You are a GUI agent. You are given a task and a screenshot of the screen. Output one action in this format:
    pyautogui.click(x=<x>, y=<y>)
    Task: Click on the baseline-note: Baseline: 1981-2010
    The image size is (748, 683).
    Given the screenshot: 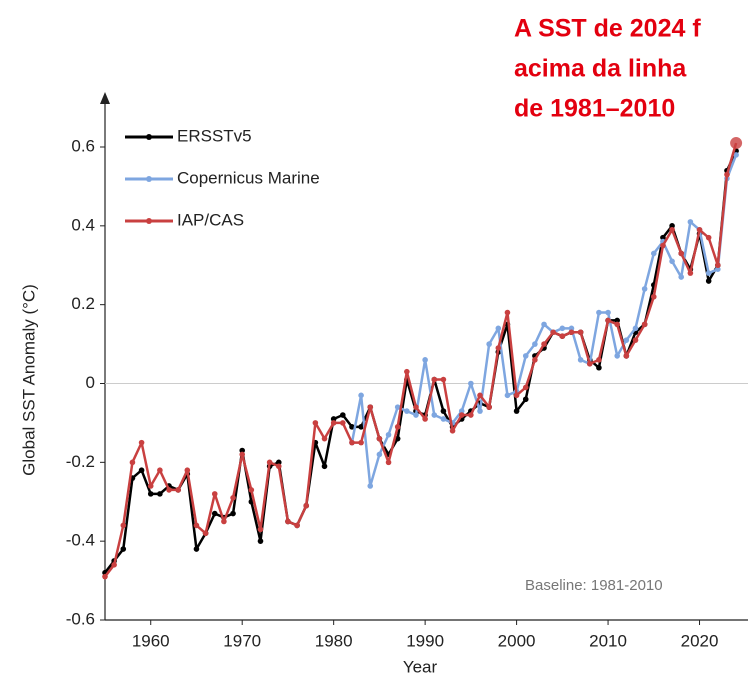 What is the action you would take?
    pyautogui.click(x=594, y=585)
    